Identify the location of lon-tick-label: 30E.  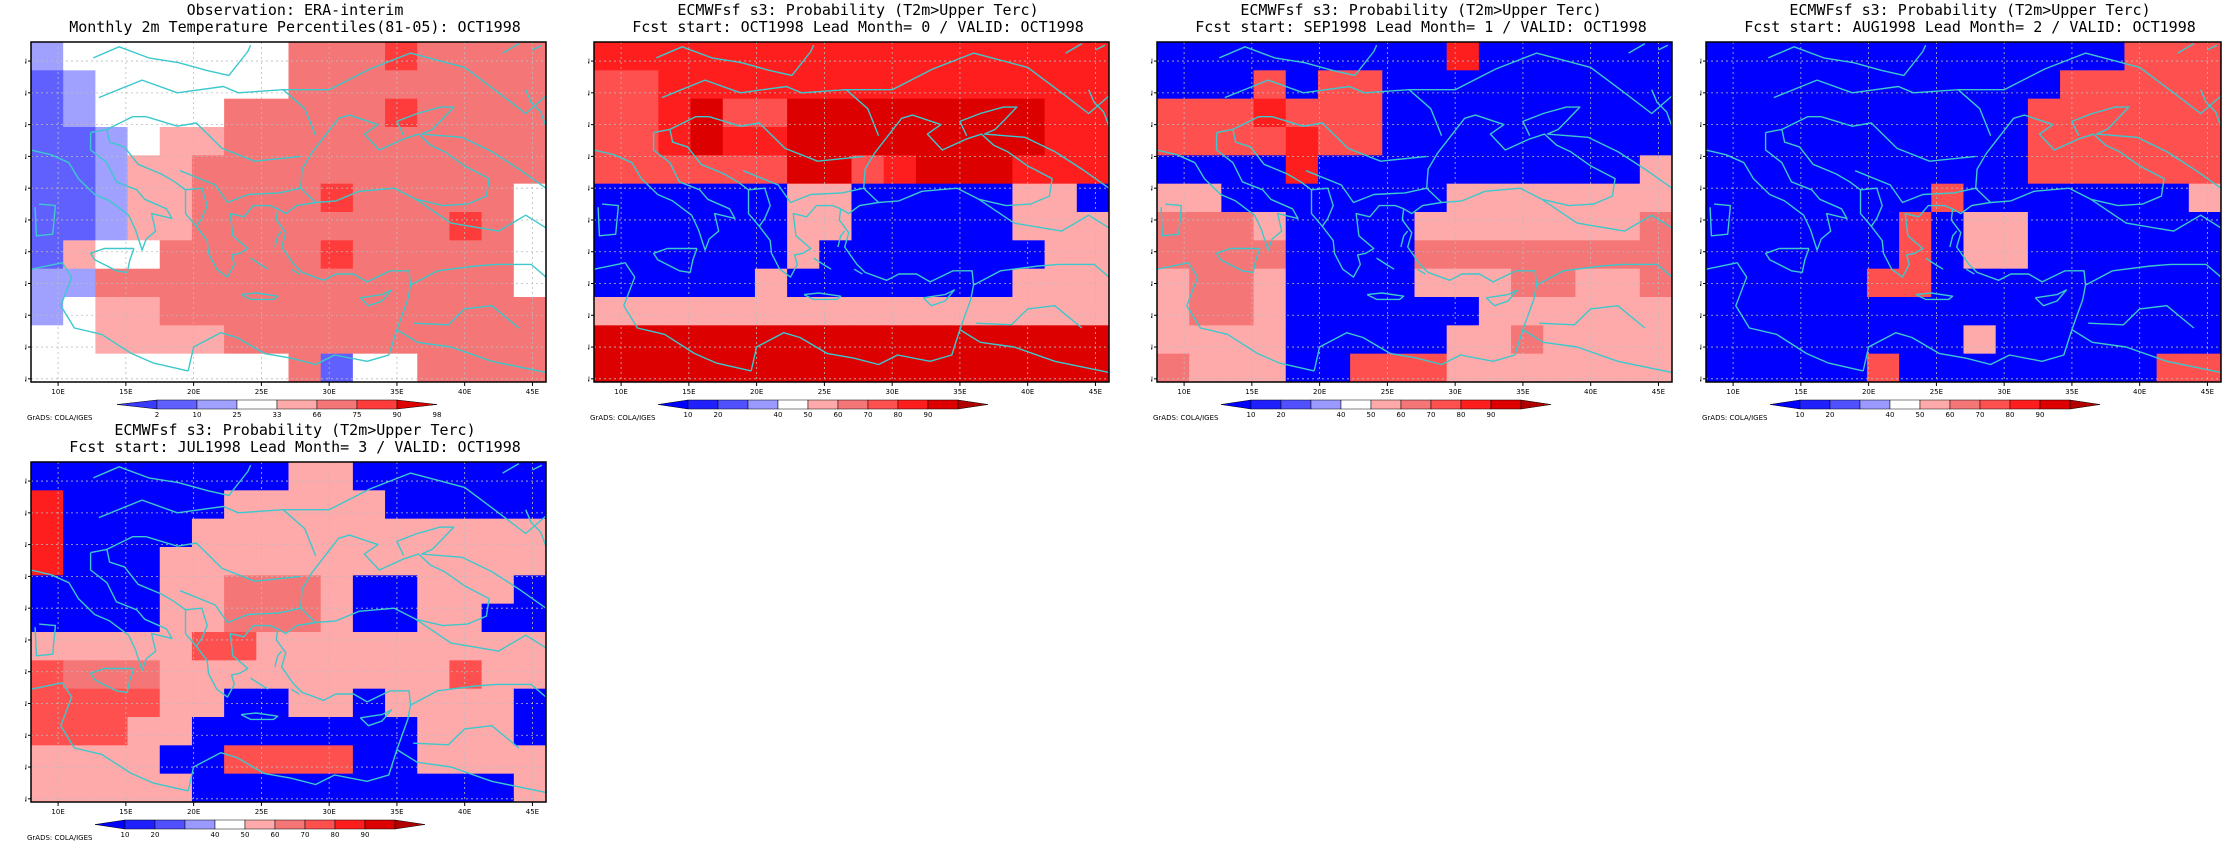
(328, 392).